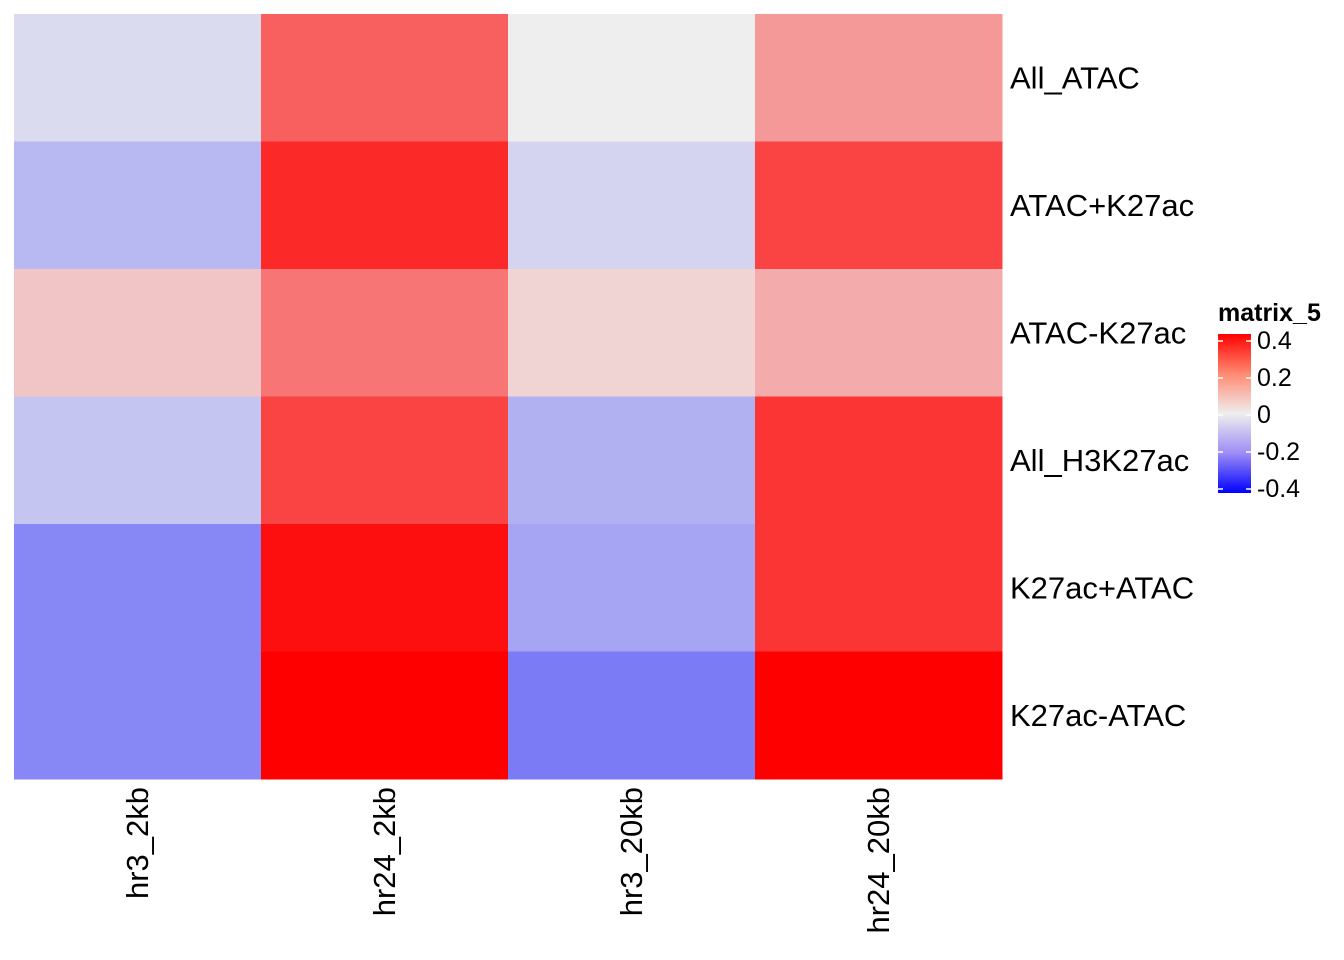 This screenshot has width=1344, height=960. What do you see at coordinates (1269, 313) in the screenshot?
I see `legend-title: matrix_5` at bounding box center [1269, 313].